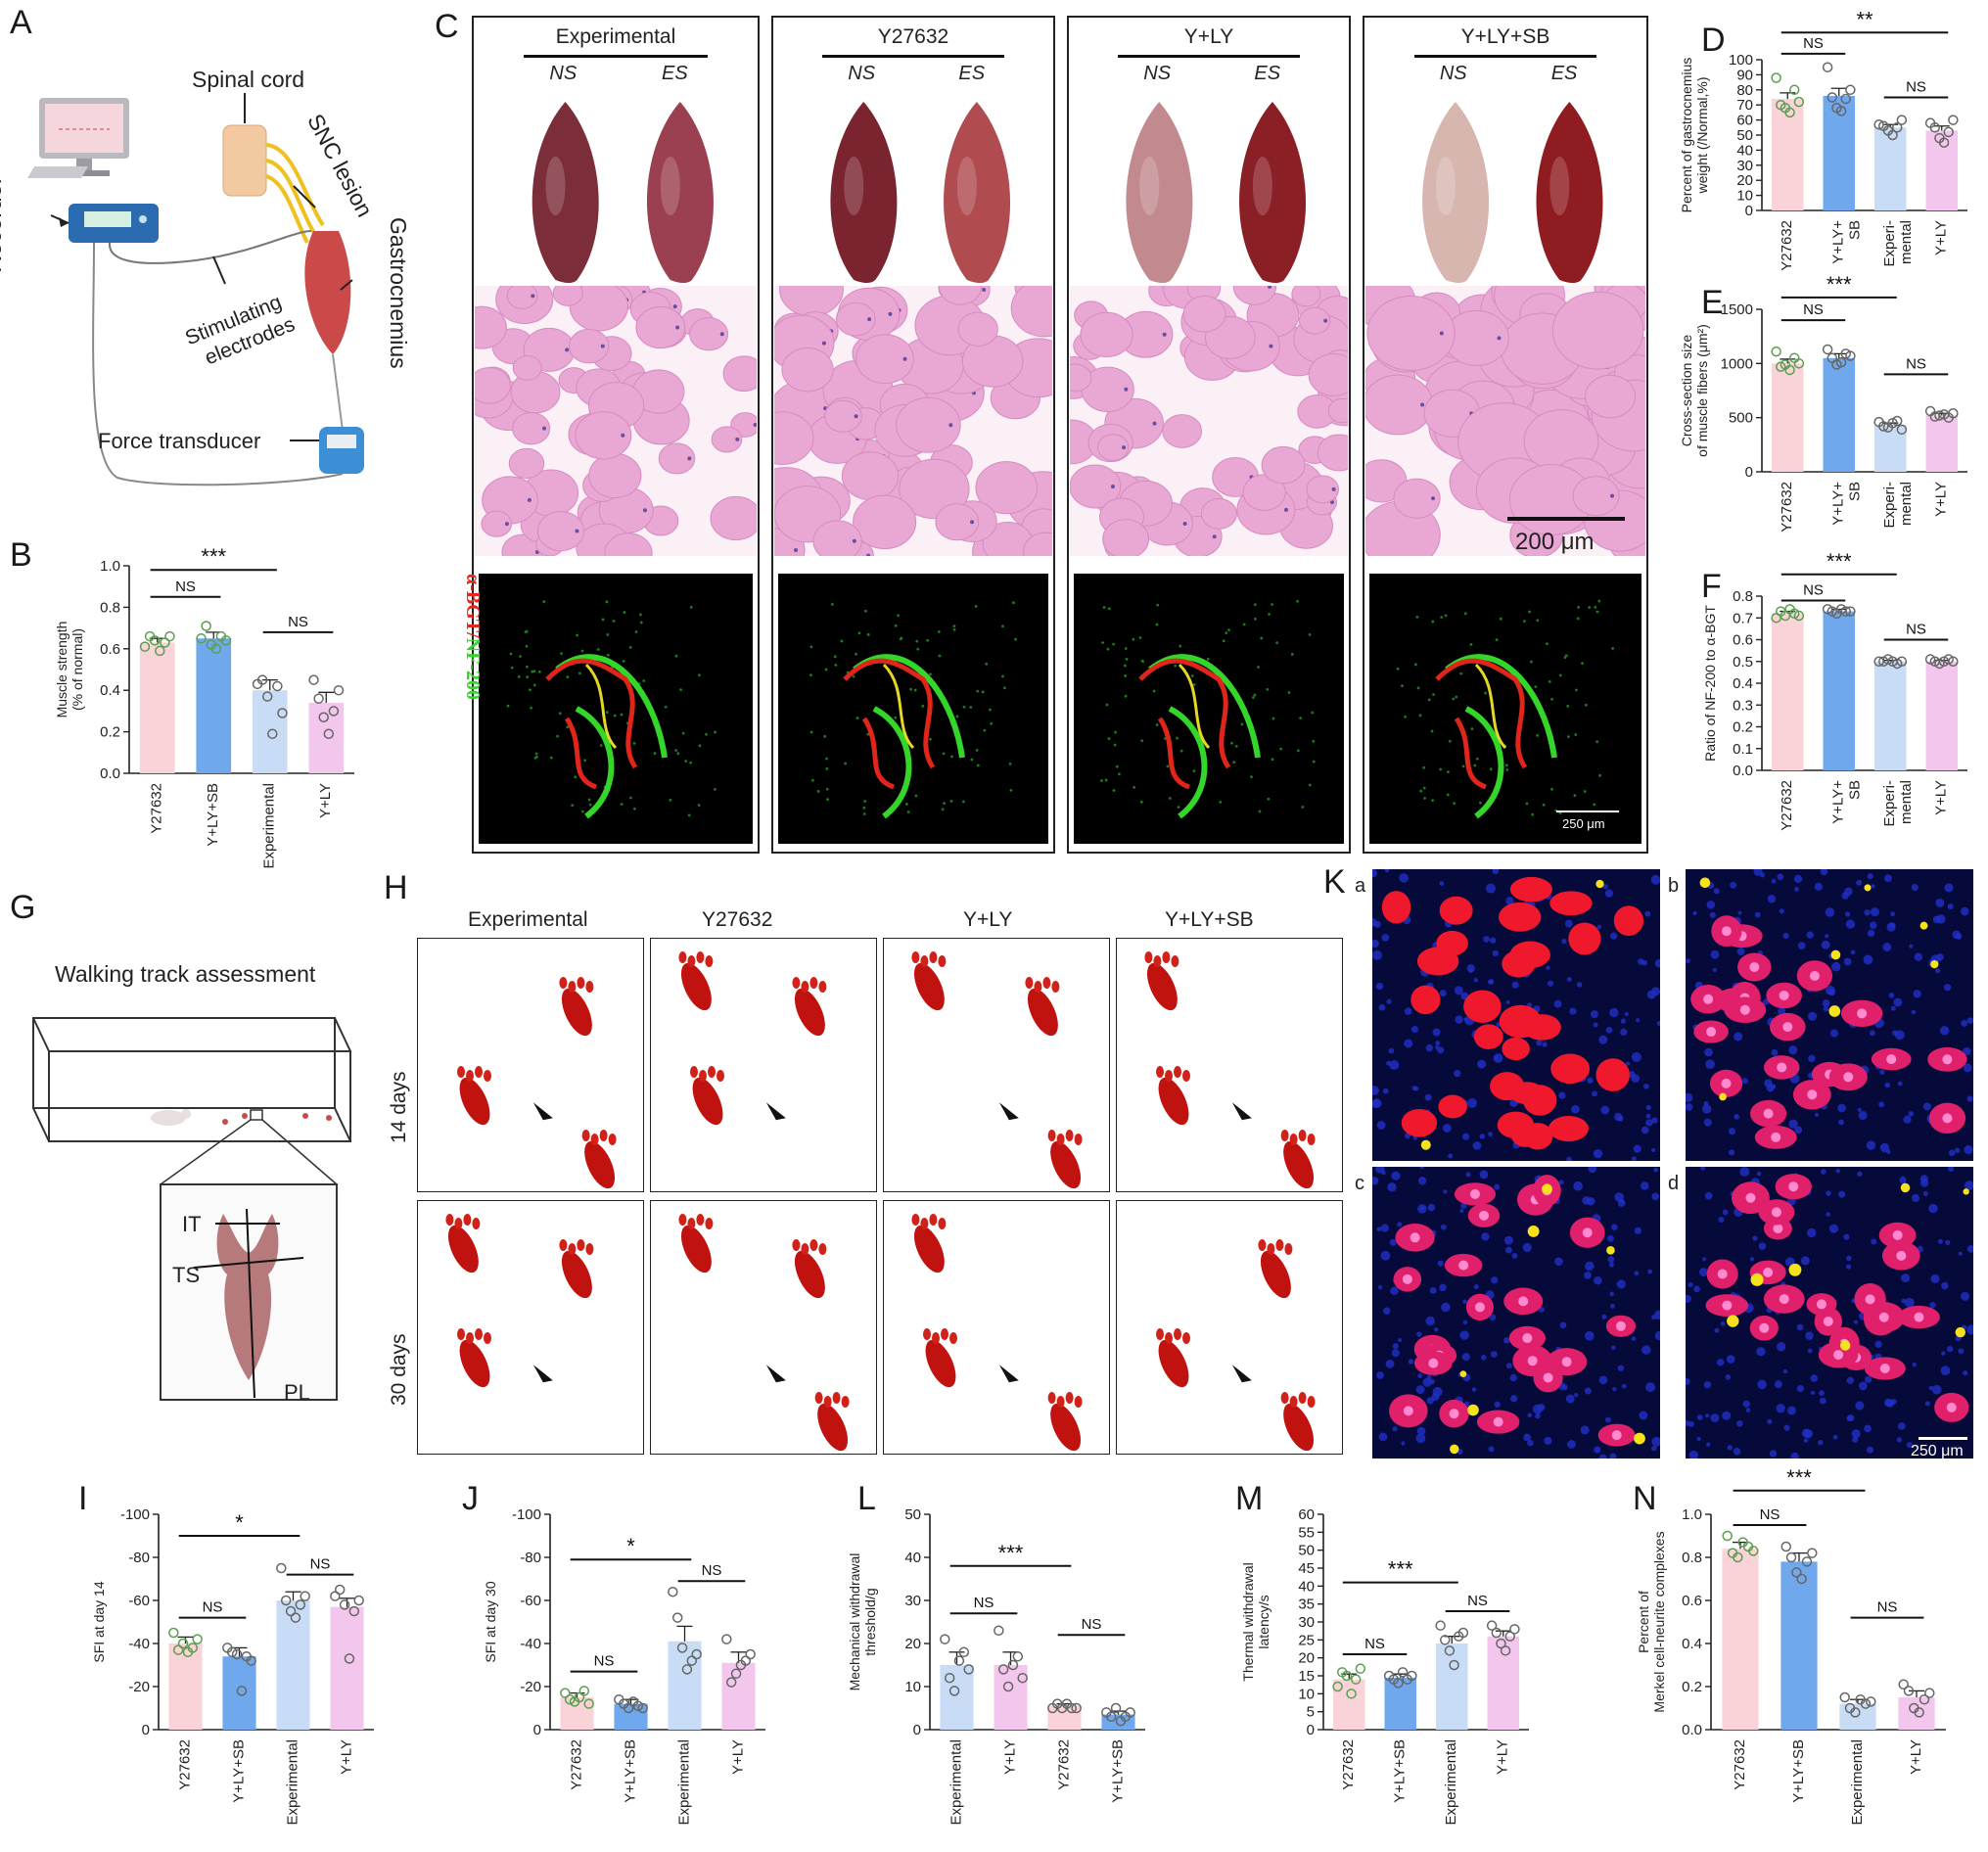 This screenshot has height=1852, width=1988. What do you see at coordinates (327, 292) in the screenshot?
I see `gastrocnemius-icon` at bounding box center [327, 292].